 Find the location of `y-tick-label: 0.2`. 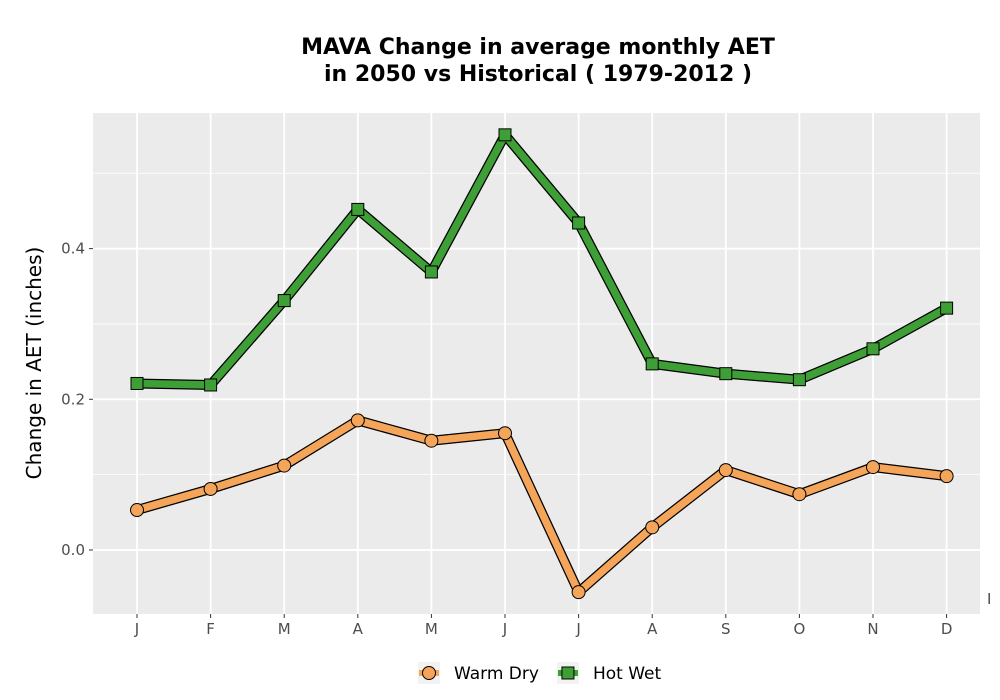

y-tick-label: 0.2 is located at coordinates (73, 399).